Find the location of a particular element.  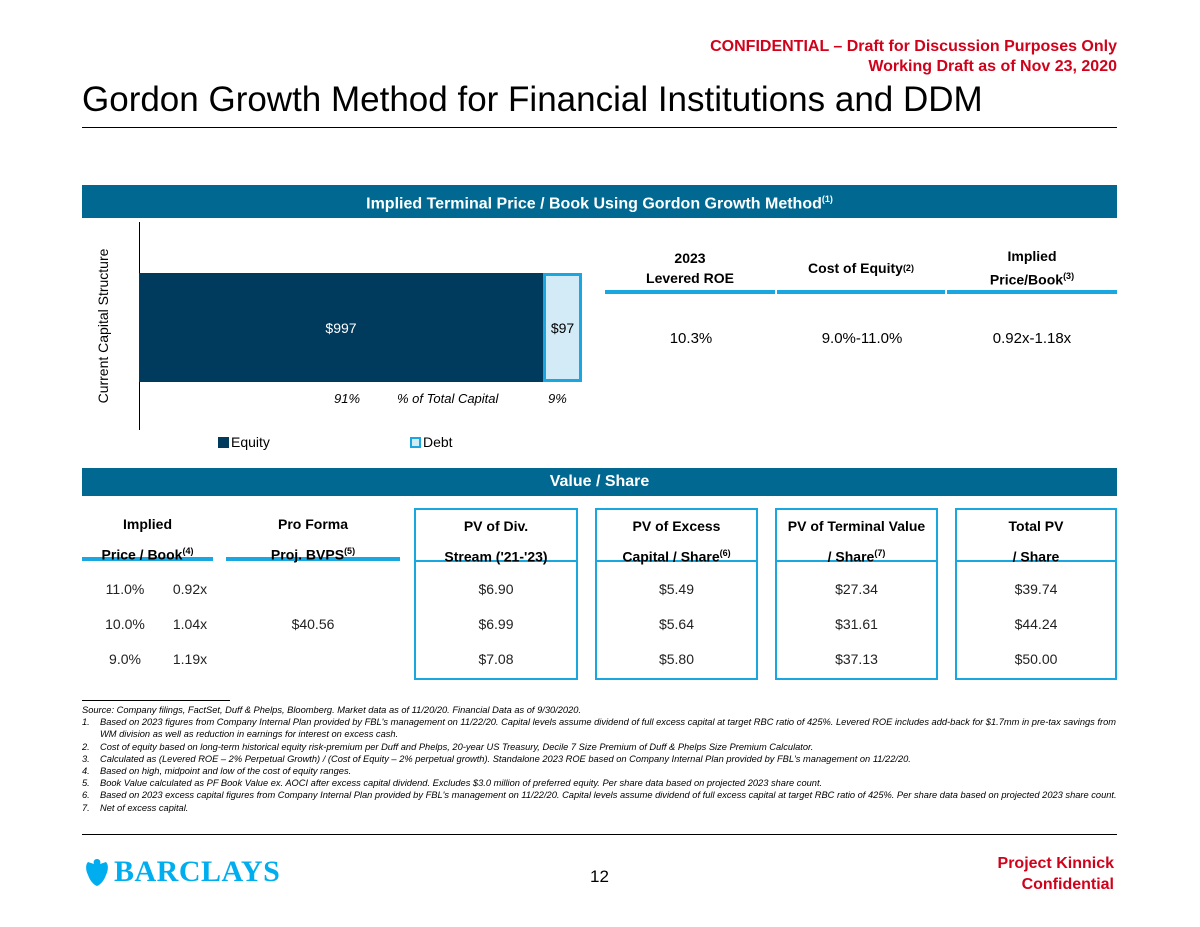

table-cell-coe: 10.0% is located at coordinates (125, 624).